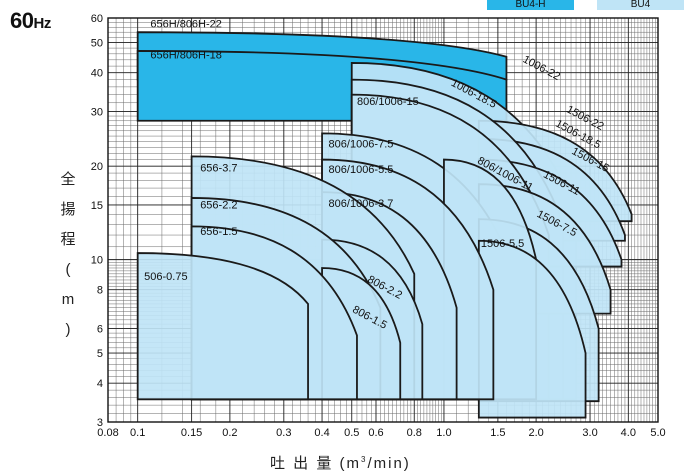  I want to click on x-tick-label: 0.15, so click(191, 433).